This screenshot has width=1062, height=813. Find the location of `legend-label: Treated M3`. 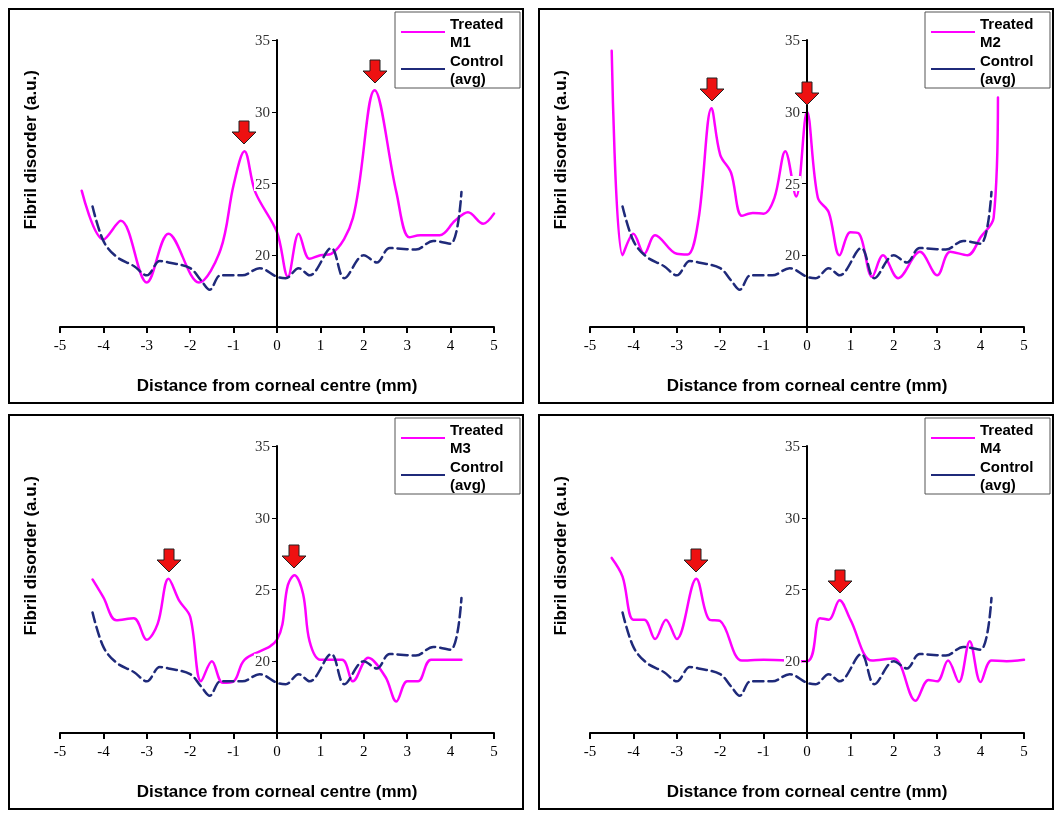

legend-label: Treated M3 is located at coordinates (479, 438).